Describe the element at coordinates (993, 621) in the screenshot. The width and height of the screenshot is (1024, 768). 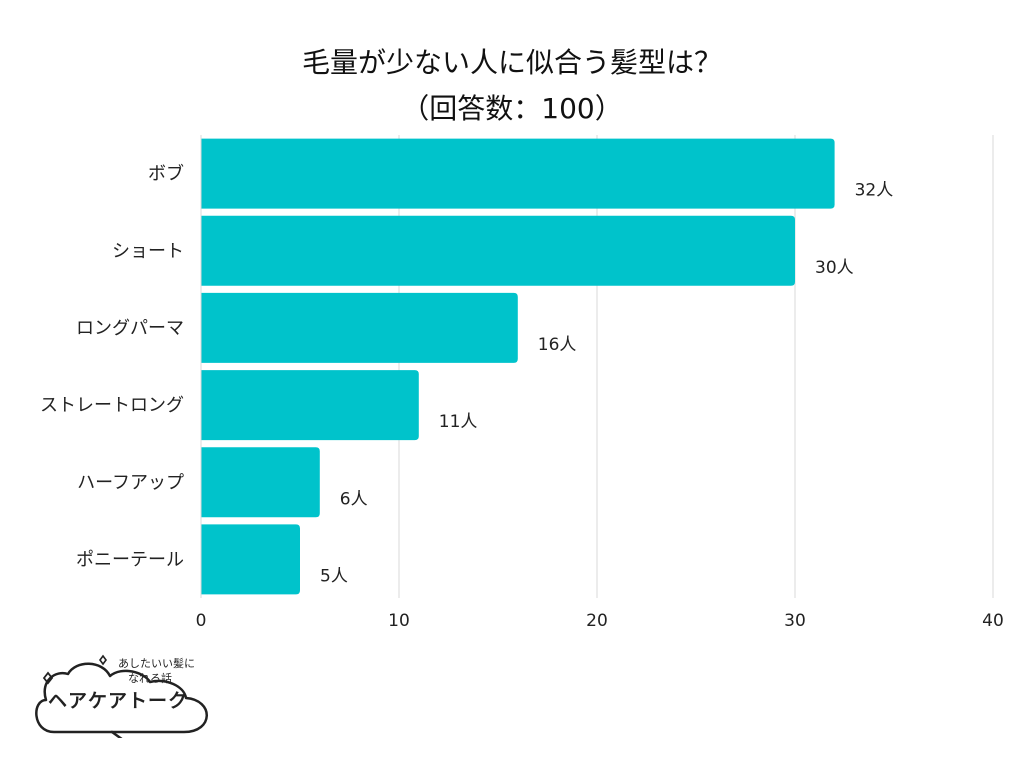
I see `x-tick-label: 40` at that location.